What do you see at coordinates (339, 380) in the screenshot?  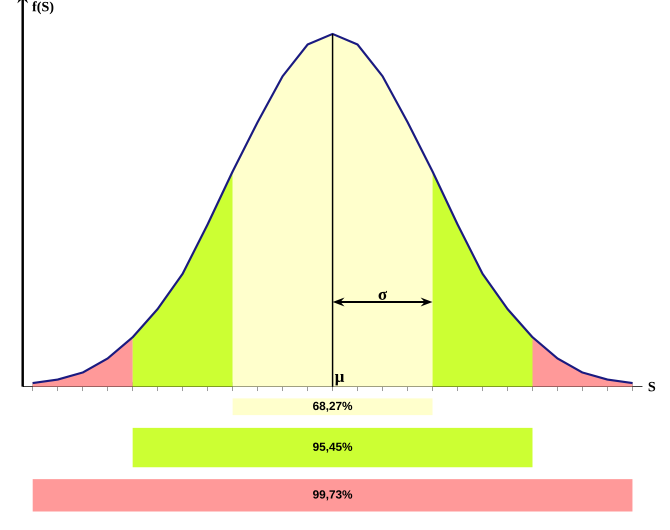 I see `annotation: μ` at bounding box center [339, 380].